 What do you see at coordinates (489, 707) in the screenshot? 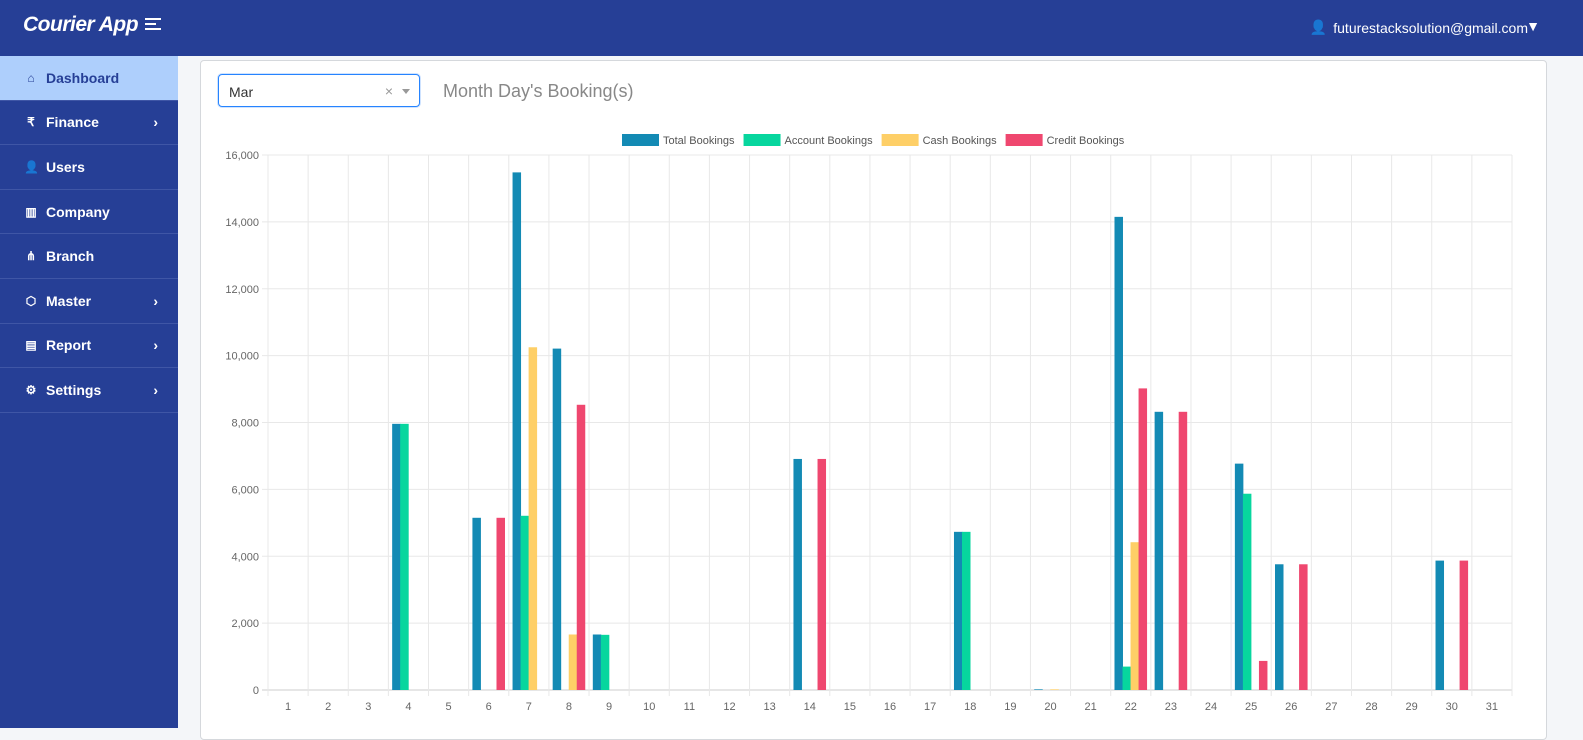
I see `x-tick-label: 6` at bounding box center [489, 707].